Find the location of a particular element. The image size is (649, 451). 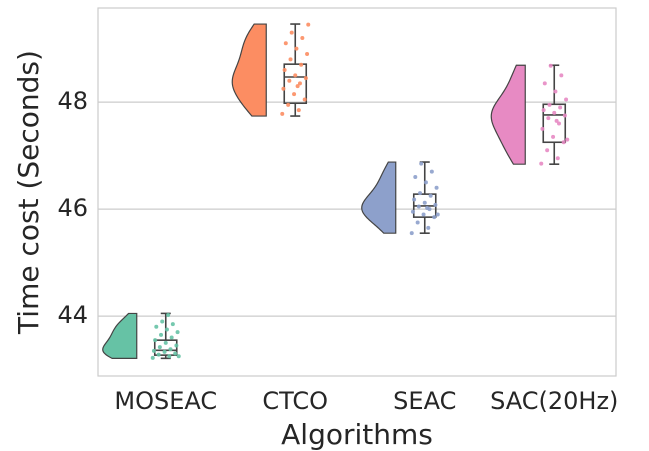

x-tick-label: CTCO is located at coordinates (295, 401).